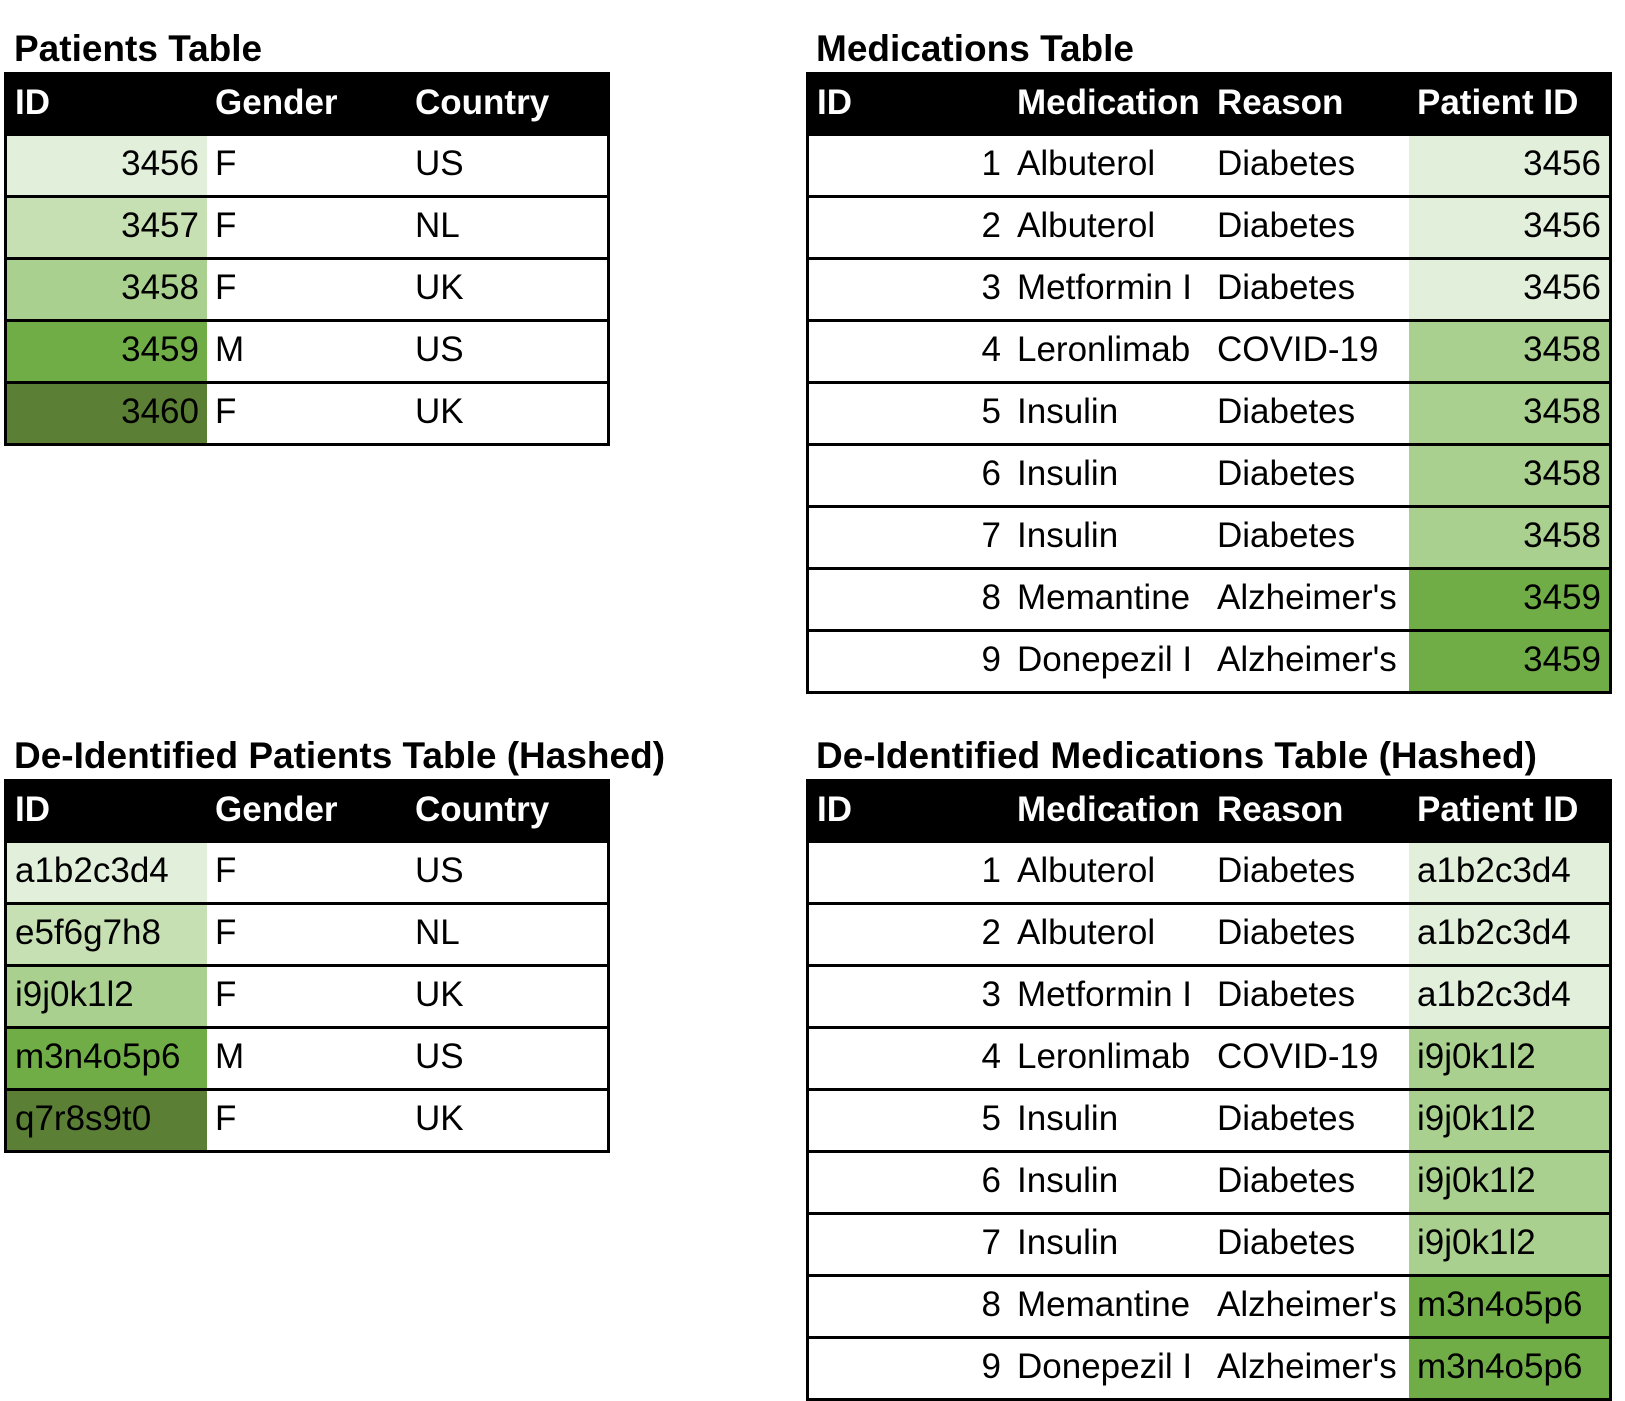 This screenshot has height=1401, width=1625. Describe the element at coordinates (1209, 1305) in the screenshot. I see `table-row: 8 Memantine Alzheimer's m3n4o5p6` at that location.